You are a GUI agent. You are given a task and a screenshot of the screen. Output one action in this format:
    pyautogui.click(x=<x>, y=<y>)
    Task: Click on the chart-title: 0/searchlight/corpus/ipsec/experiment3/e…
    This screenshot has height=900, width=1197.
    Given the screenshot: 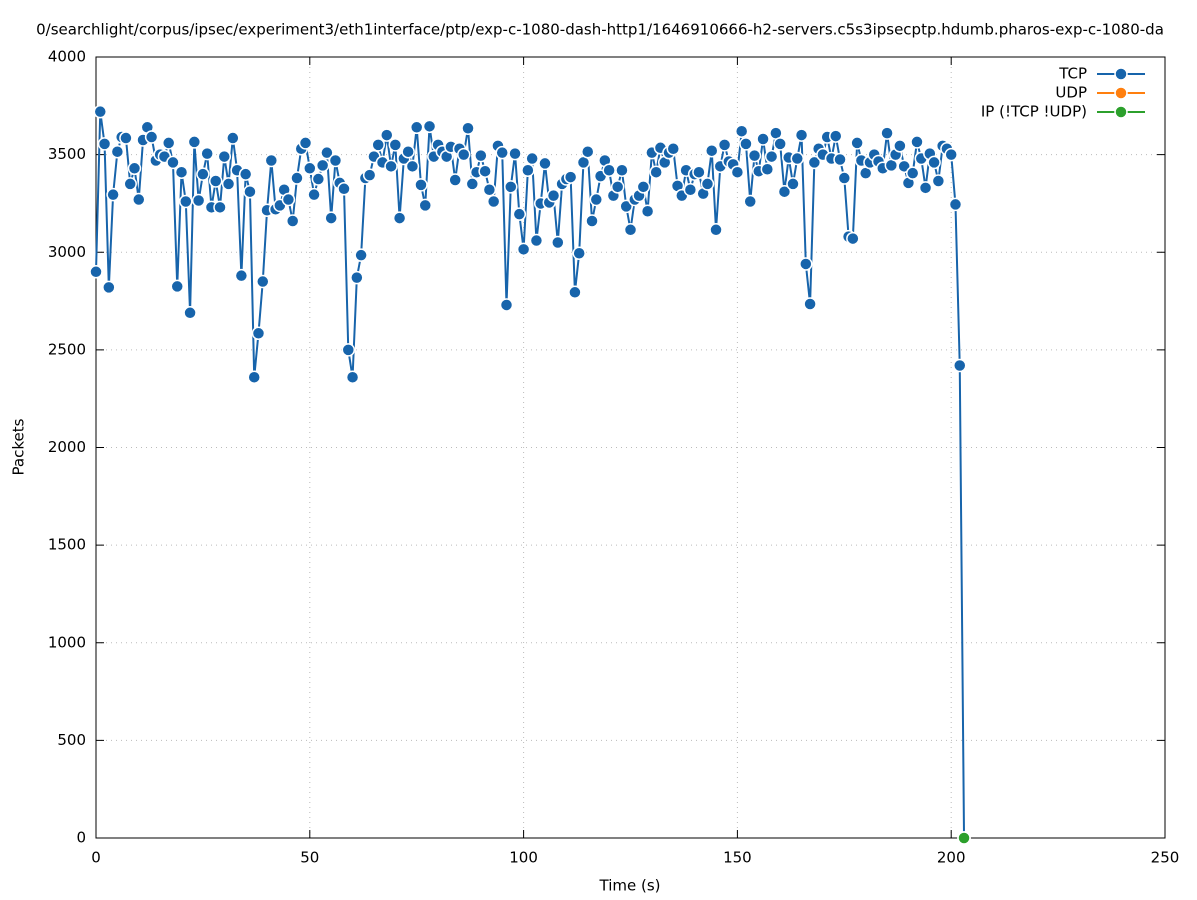 What is the action you would take?
    pyautogui.click(x=600, y=30)
    